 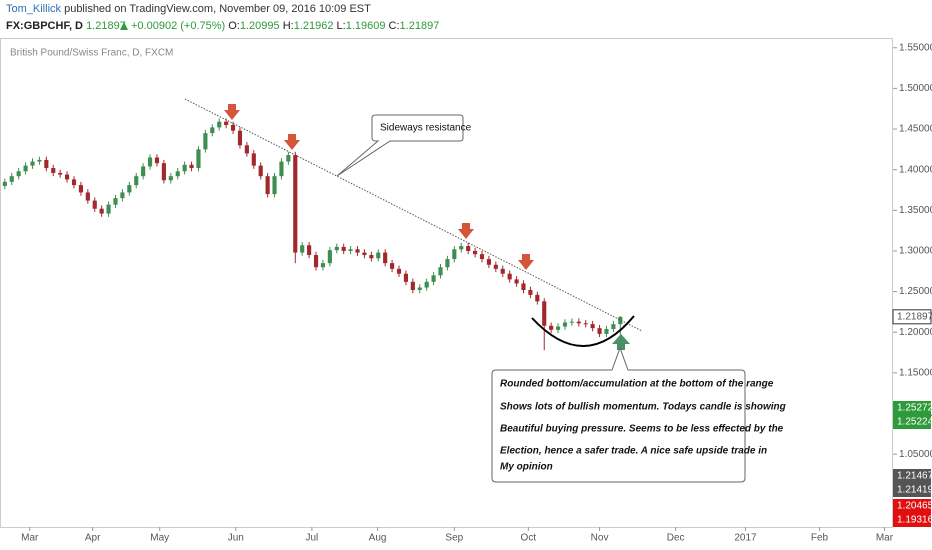 What do you see at coordinates (178, 26) in the screenshot?
I see `change: +0.00902 (+0.75%)` at bounding box center [178, 26].